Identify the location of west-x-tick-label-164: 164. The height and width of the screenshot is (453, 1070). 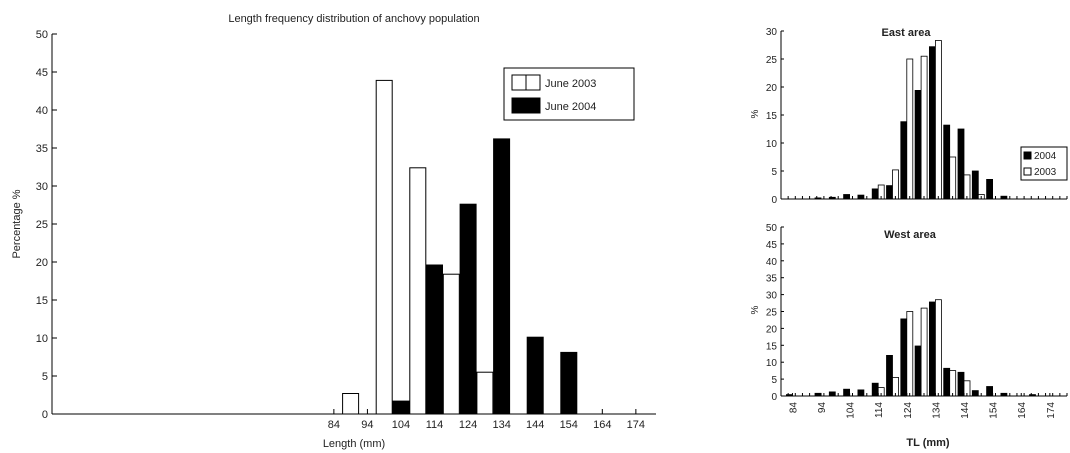
(1022, 410).